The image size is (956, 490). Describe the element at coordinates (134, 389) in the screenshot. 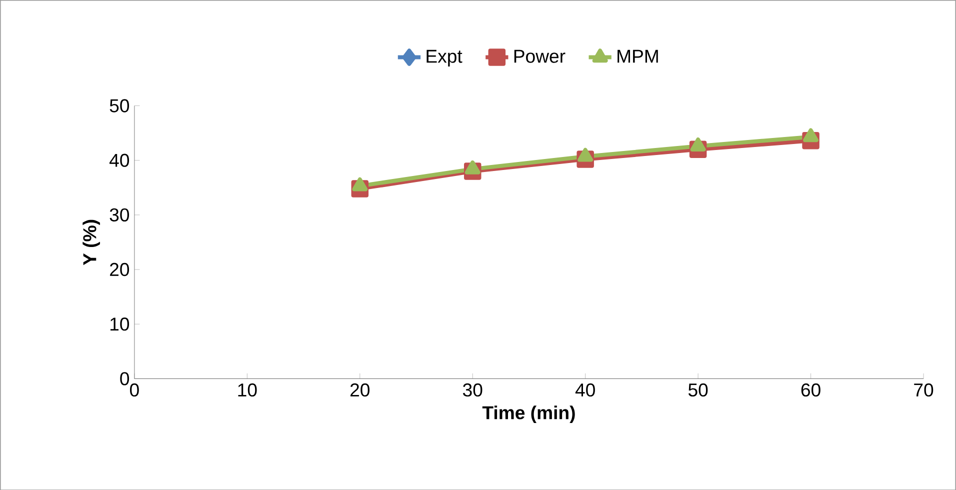

I see `x-tick-label: 0` at that location.